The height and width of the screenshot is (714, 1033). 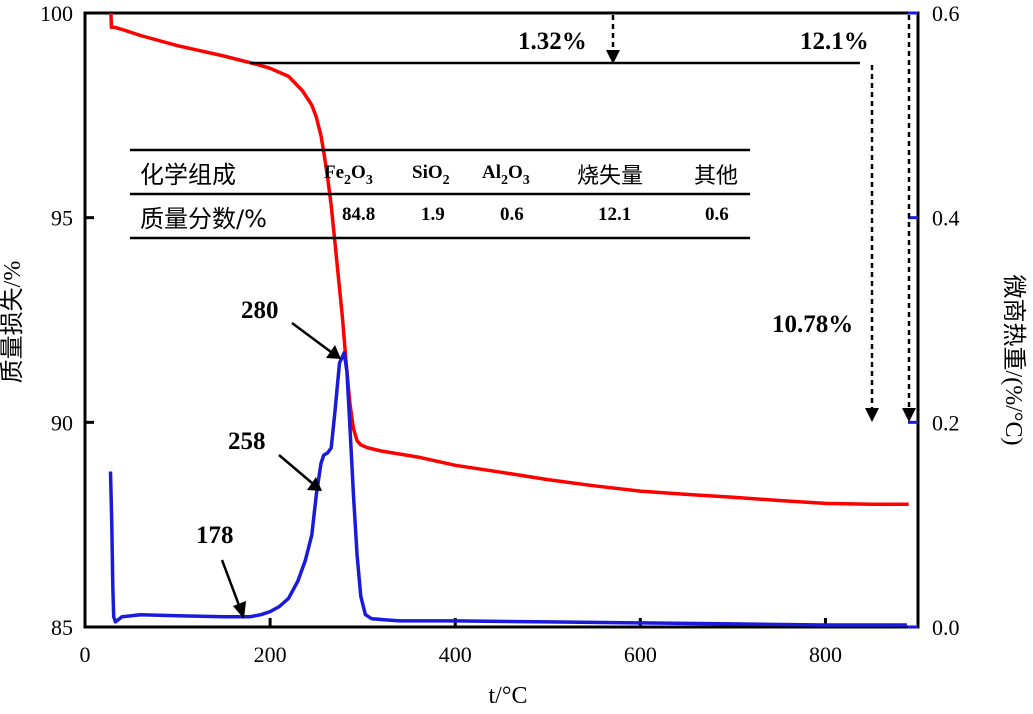 What do you see at coordinates (247, 441) in the screenshot?
I see `peak-label-258: 258` at bounding box center [247, 441].